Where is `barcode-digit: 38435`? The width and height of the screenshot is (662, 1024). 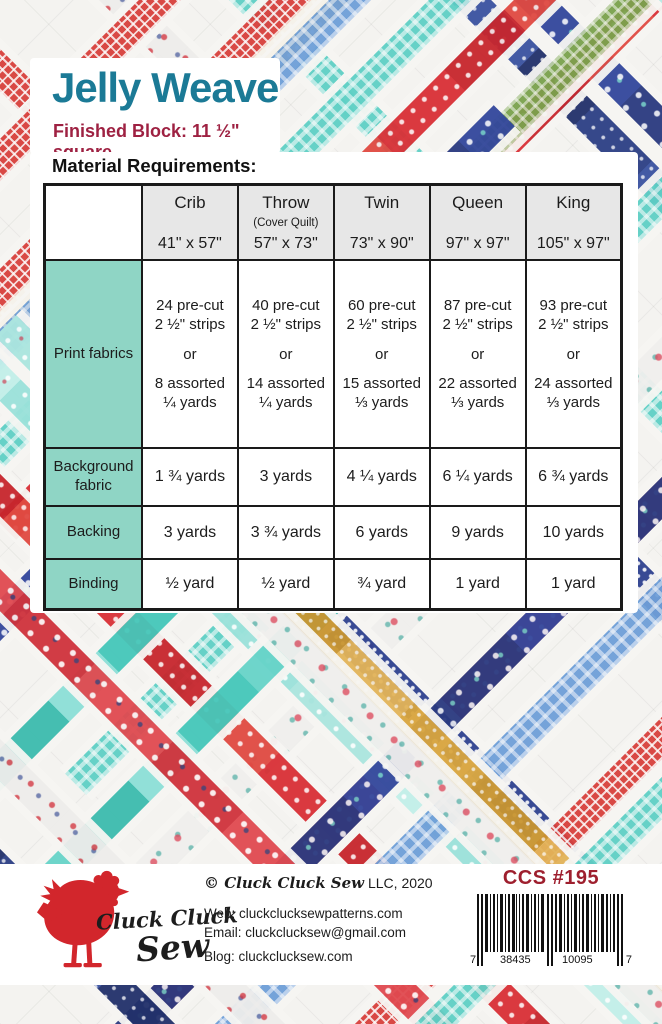 barcode-digit: 38435 is located at coordinates (515, 960).